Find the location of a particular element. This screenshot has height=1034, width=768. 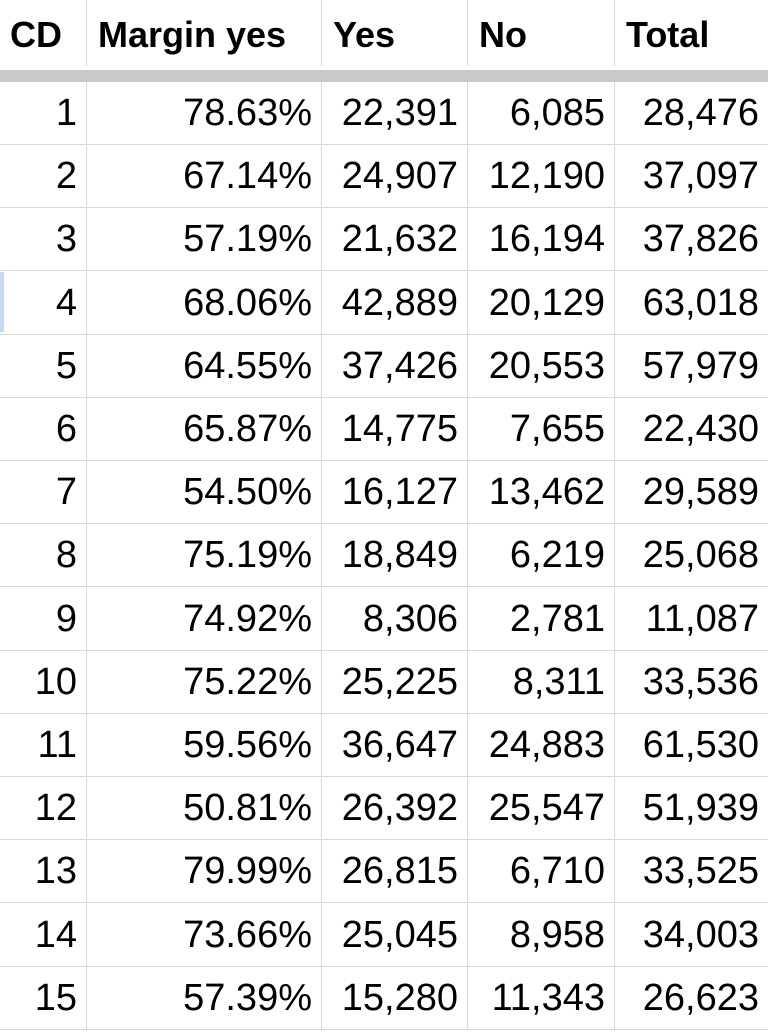

cell-yes: 15,280 is located at coordinates (395, 997).